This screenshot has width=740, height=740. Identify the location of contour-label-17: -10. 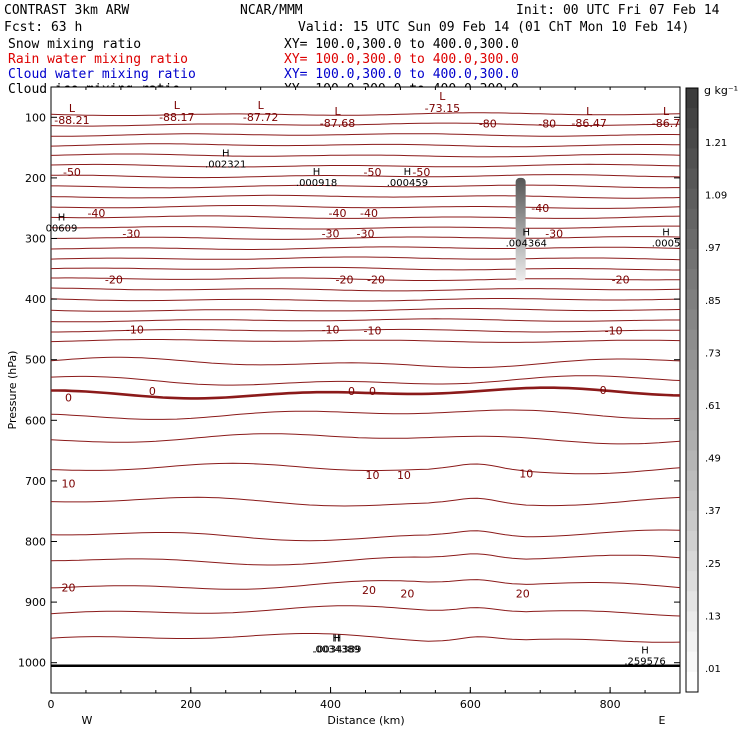
(373, 331).